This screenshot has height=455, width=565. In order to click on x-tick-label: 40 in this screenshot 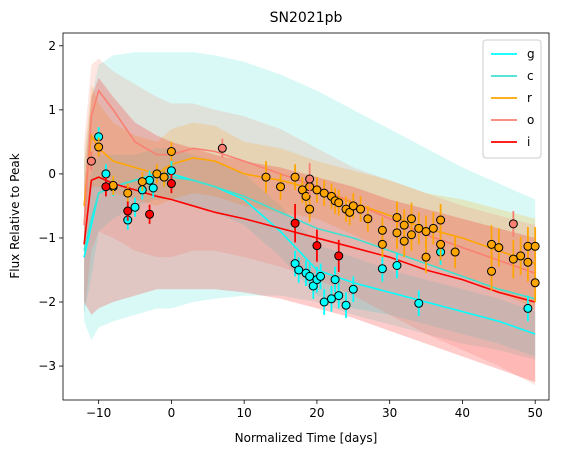, I will do `click(462, 413)`.